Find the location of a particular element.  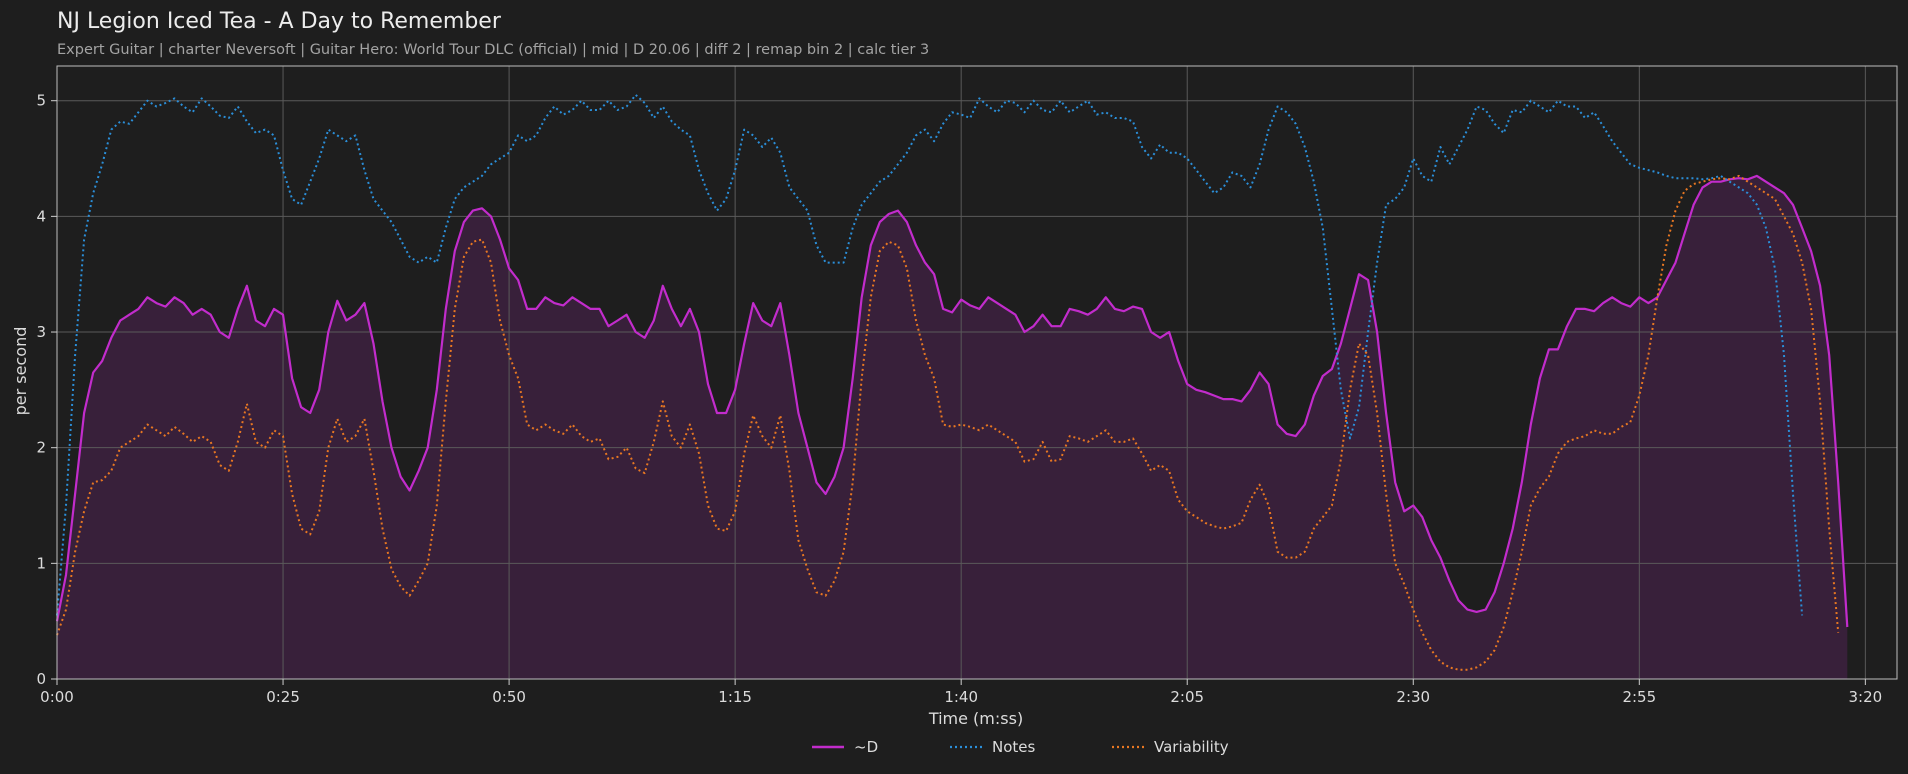

y-tick-label: 0 is located at coordinates (41, 679).